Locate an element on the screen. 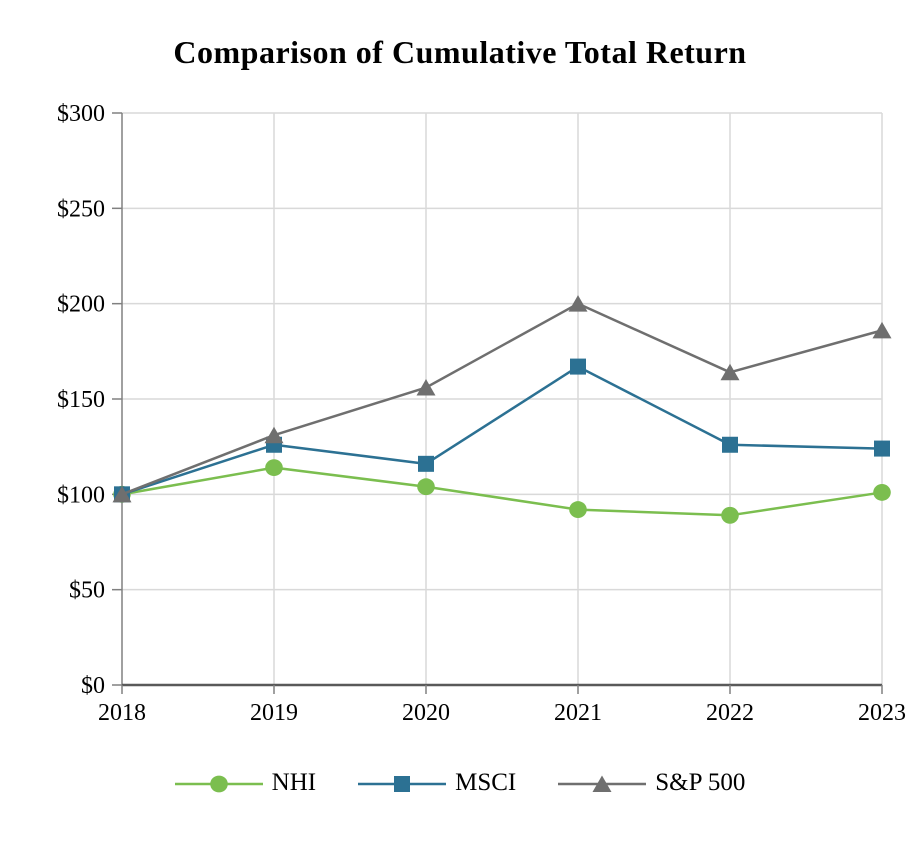 This screenshot has width=920, height=850. y-tick-label: $250 is located at coordinates (81, 209).